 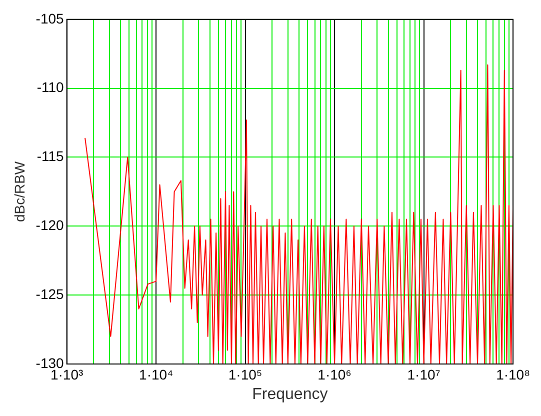 What do you see at coordinates (50, 225) in the screenshot?
I see `y-tick-label: -120` at bounding box center [50, 225].